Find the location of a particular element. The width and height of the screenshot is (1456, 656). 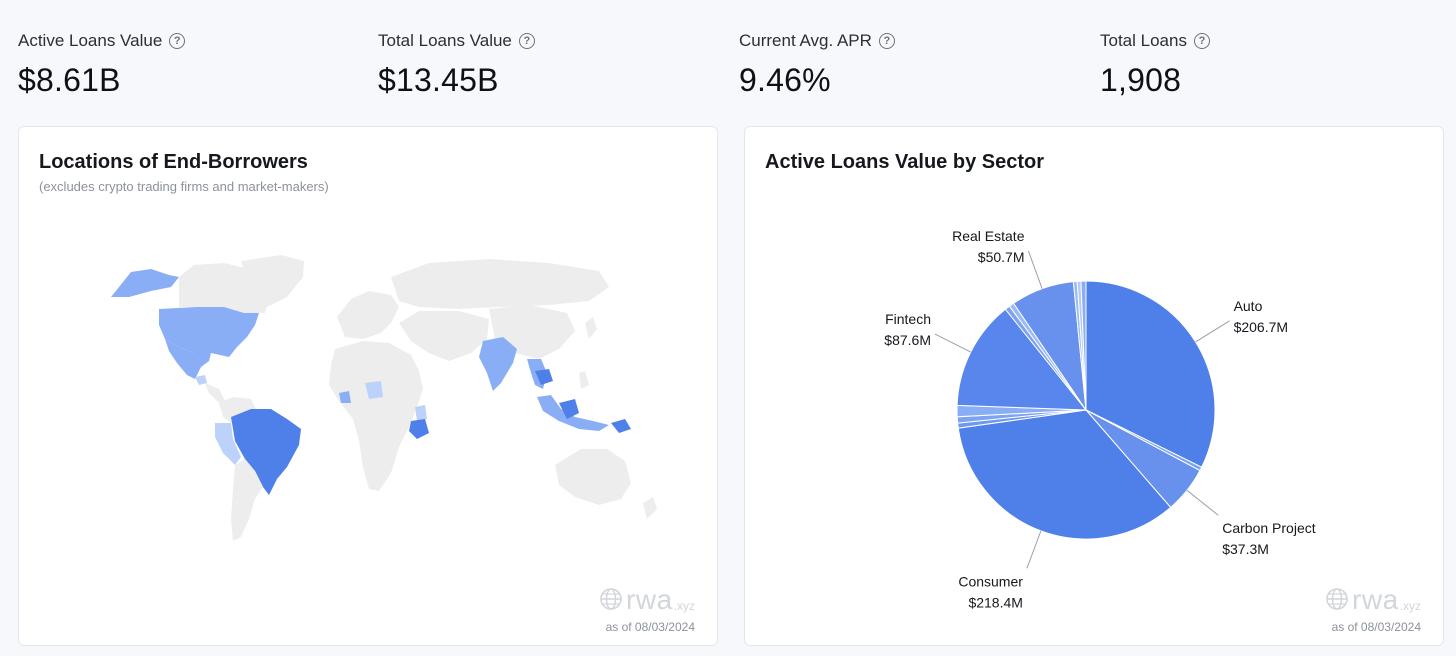

slice-label: Consumer is located at coordinates (990, 581).